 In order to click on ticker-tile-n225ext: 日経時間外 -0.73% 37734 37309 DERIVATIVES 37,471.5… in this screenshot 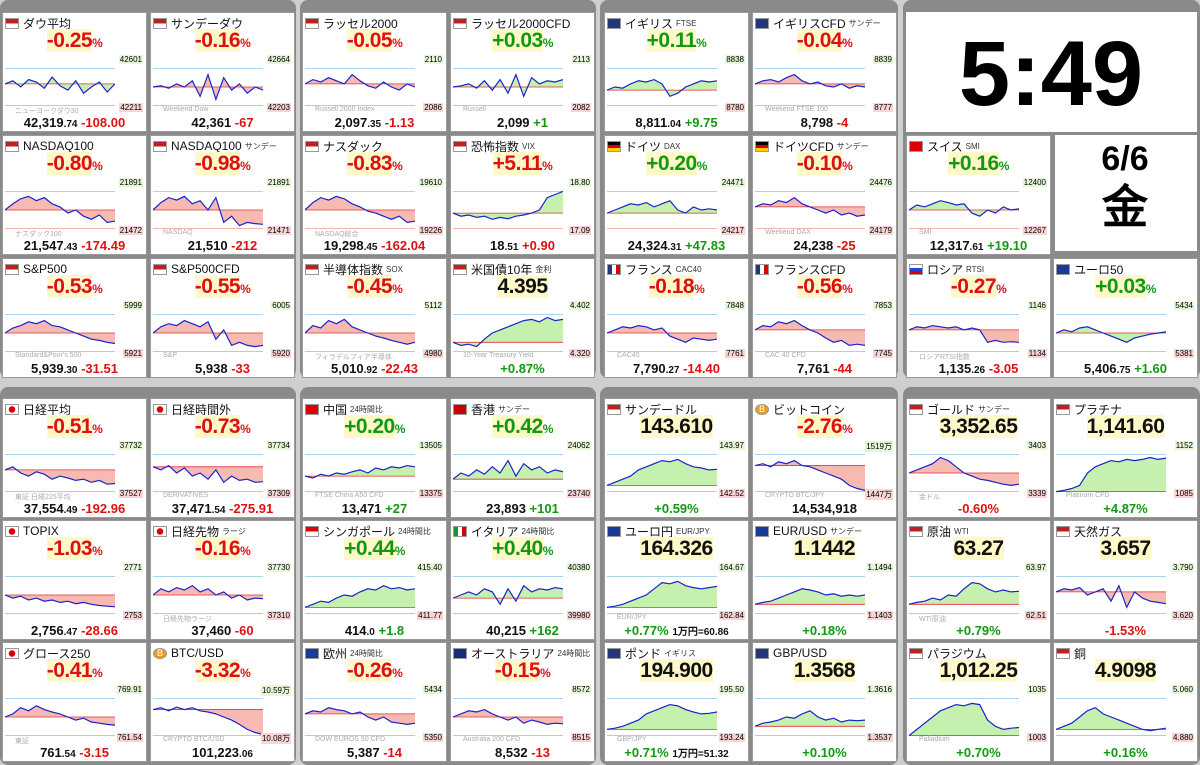, I will do `click(222, 458)`.